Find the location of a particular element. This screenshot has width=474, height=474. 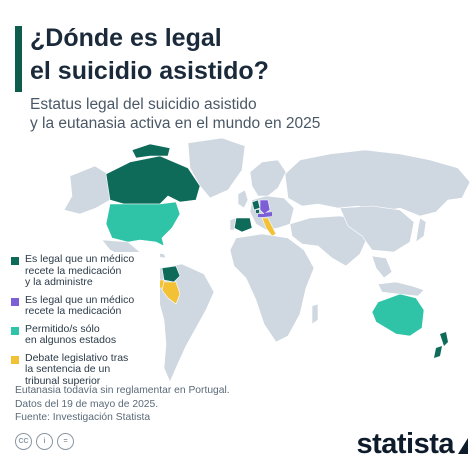

title-line-2: el suicidio asistido? is located at coordinates (149, 71).